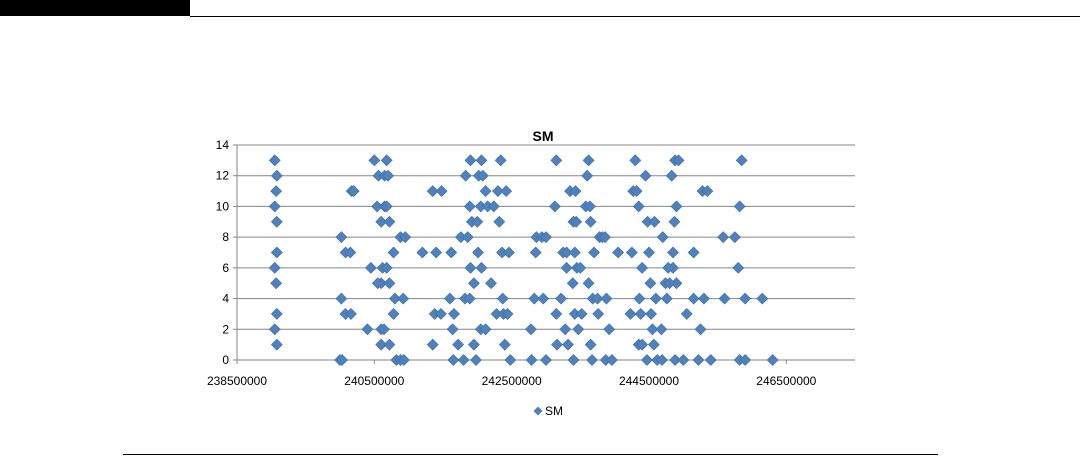 The width and height of the screenshot is (1080, 457). Describe the element at coordinates (649, 381) in the screenshot. I see `x-tick-label: 244500000` at that location.